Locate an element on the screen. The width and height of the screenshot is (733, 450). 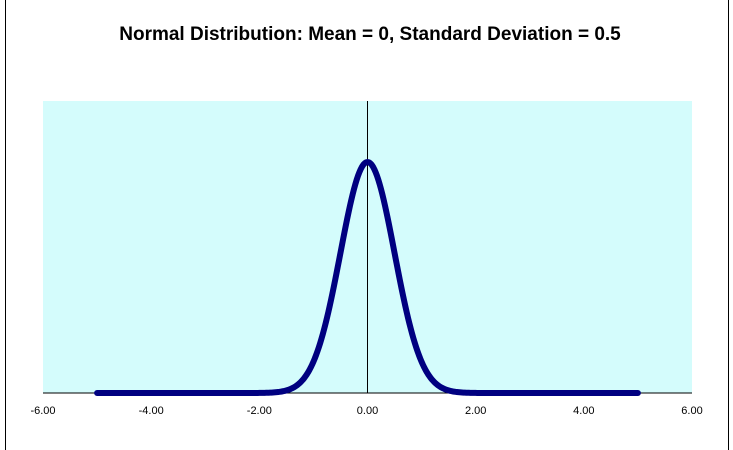
x-tick-label: -4.00 is located at coordinates (151, 411).